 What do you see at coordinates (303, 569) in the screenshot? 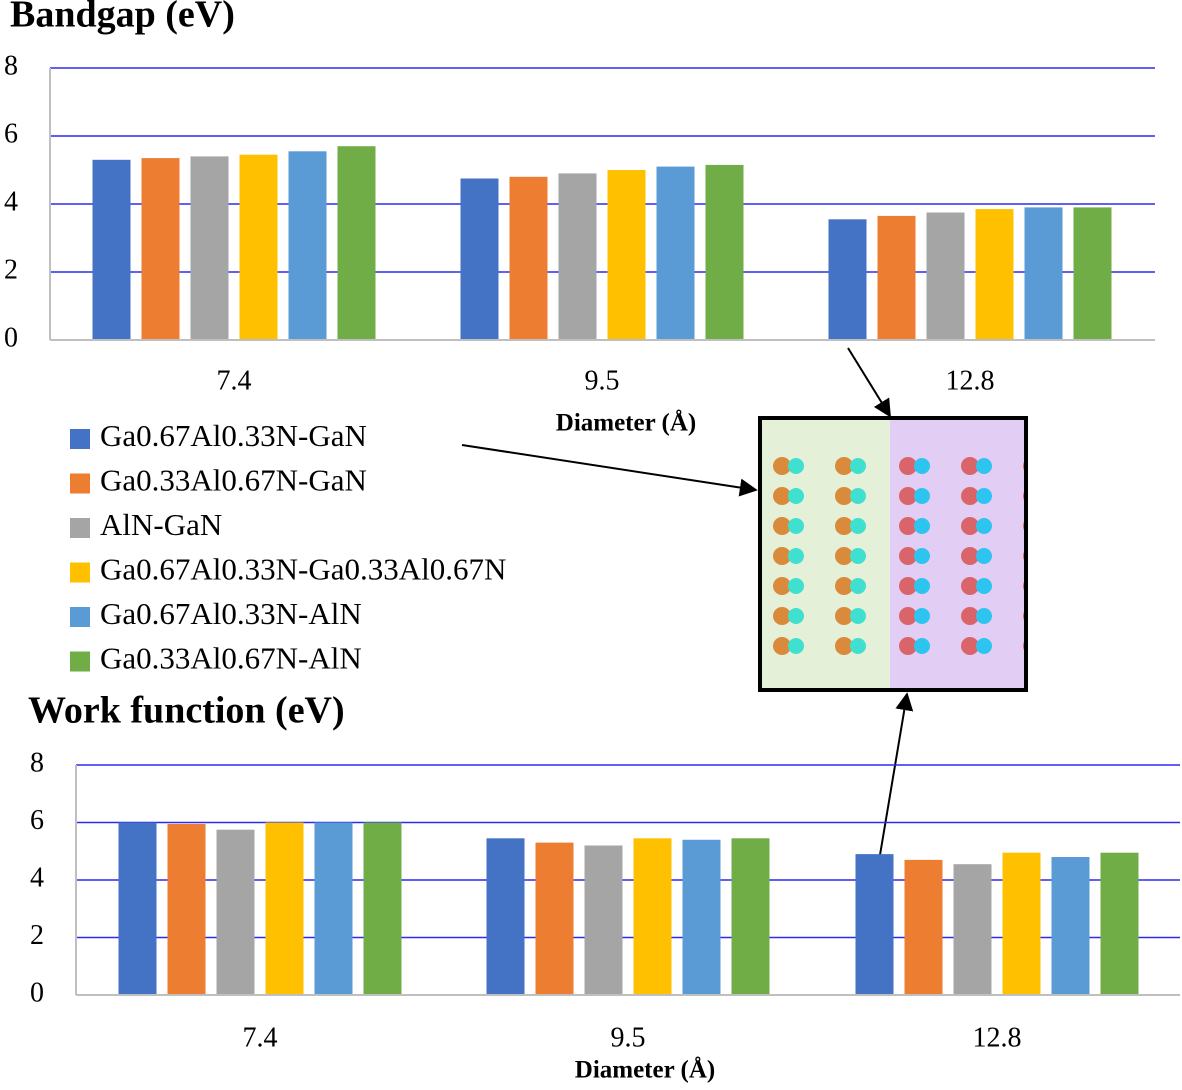
I see `legend-label: Ga0.67Al0.33N-Ga0.33Al0.67N` at bounding box center [303, 569].